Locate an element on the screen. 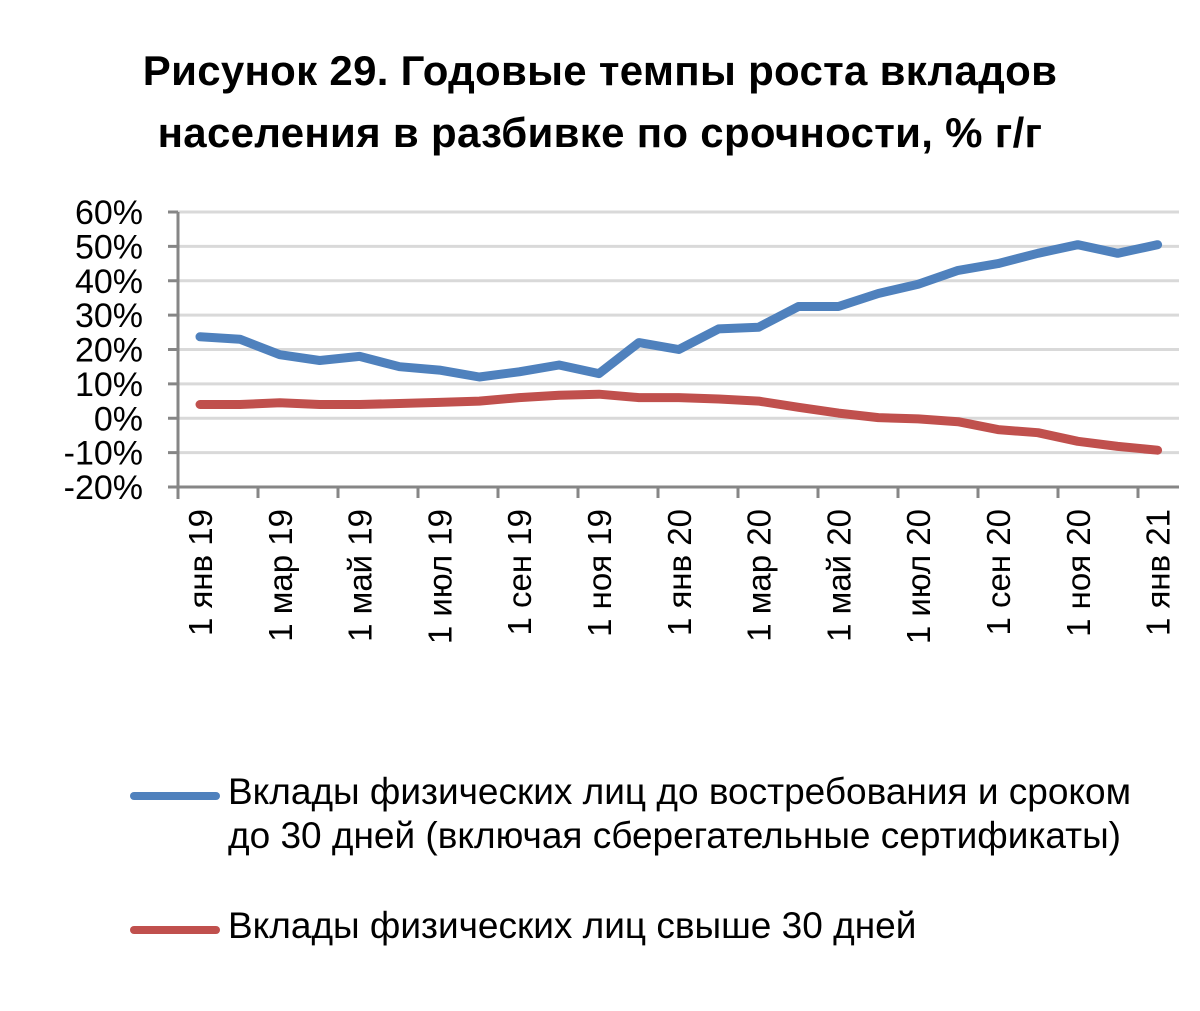  x-tick-label: 1 сен 19 is located at coordinates (519, 572).